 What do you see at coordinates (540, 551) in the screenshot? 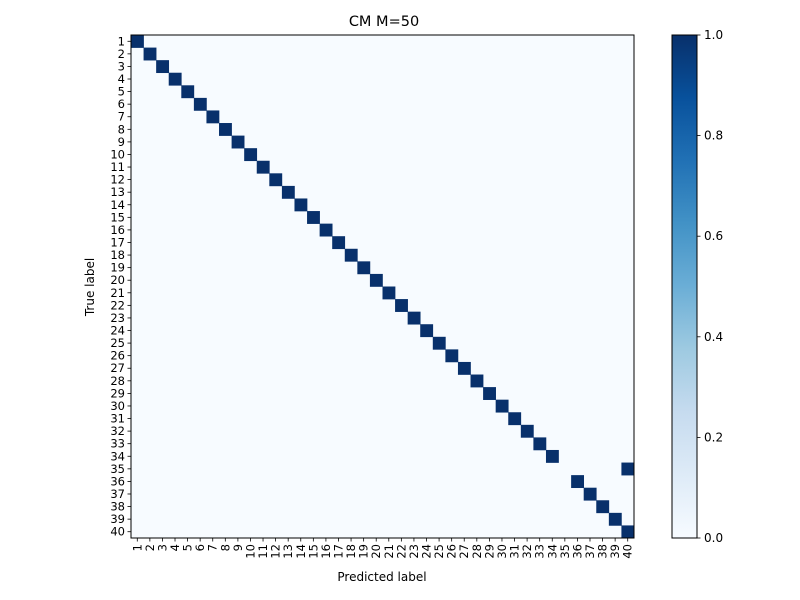
I see `x-tick-label: 33` at bounding box center [540, 551].